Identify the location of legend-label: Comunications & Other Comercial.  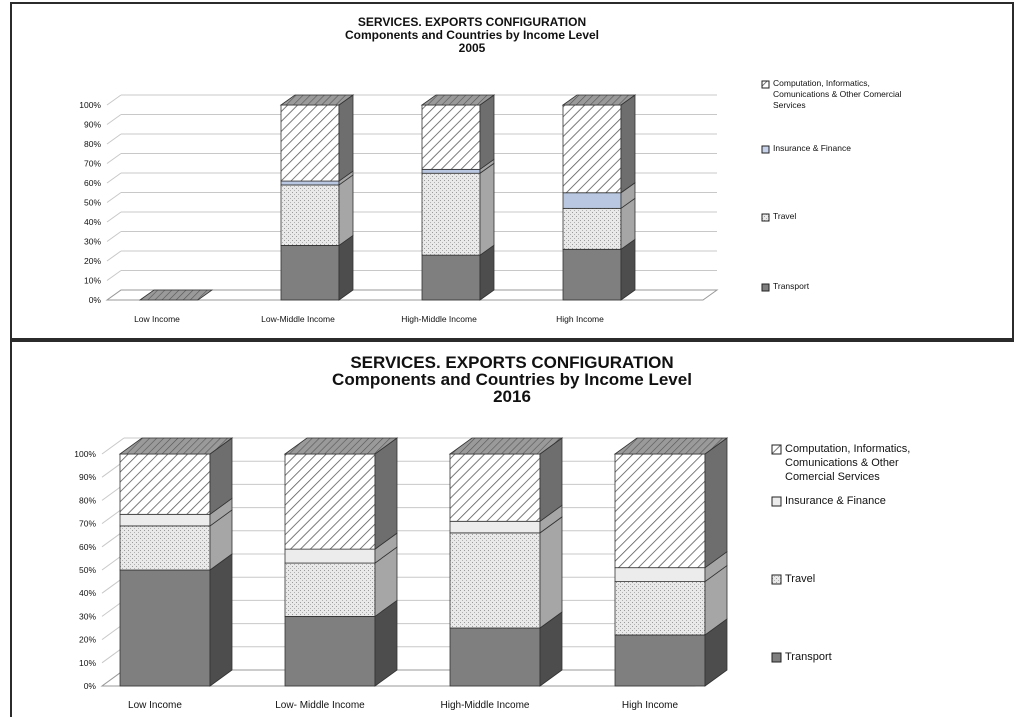
(837, 94).